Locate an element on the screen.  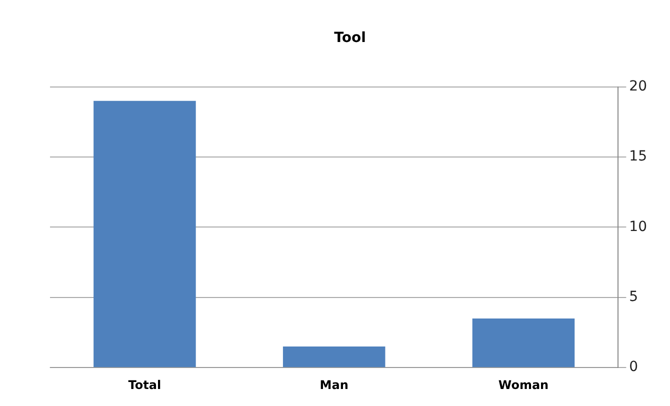
y-tick-label: 15 is located at coordinates (638, 156).